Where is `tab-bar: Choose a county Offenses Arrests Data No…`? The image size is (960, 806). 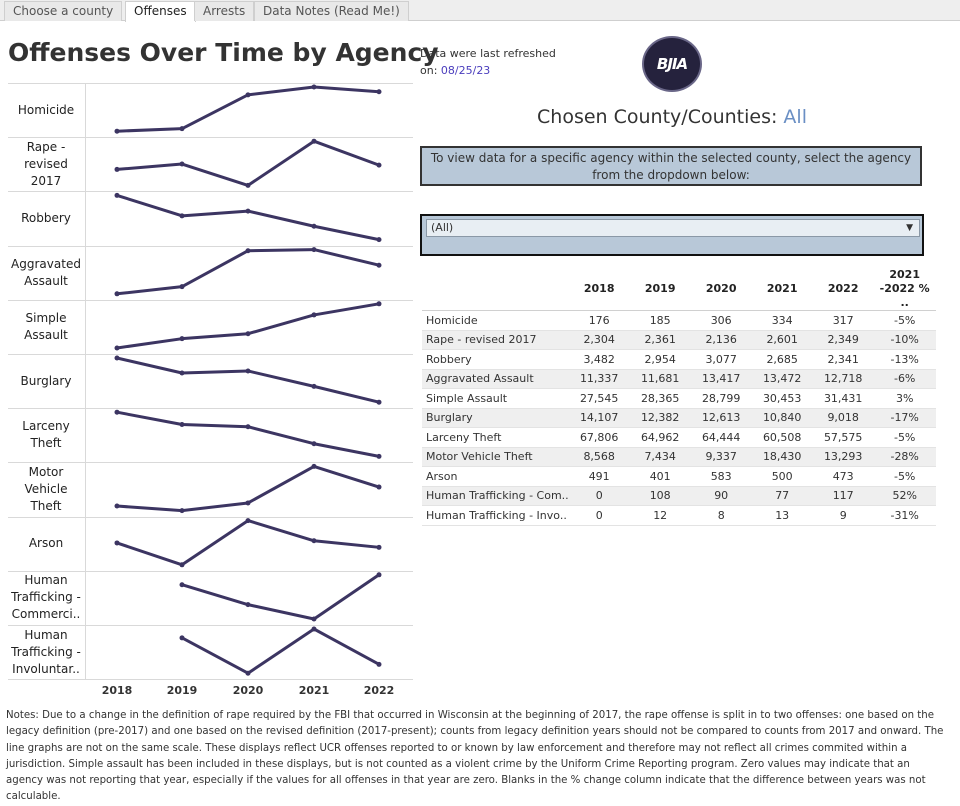 tab-bar: Choose a county Offenses Arrests Data No… is located at coordinates (480, 11).